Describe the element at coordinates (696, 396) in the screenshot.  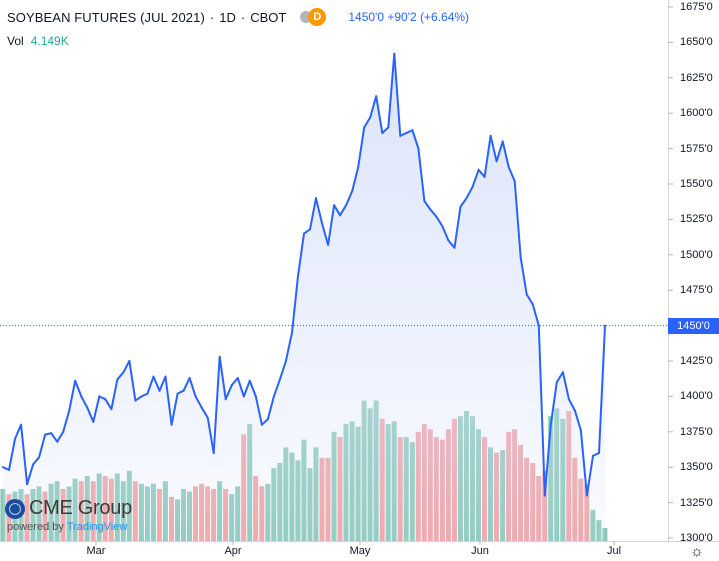
I see `price-tick-label: 1400'0` at that location.